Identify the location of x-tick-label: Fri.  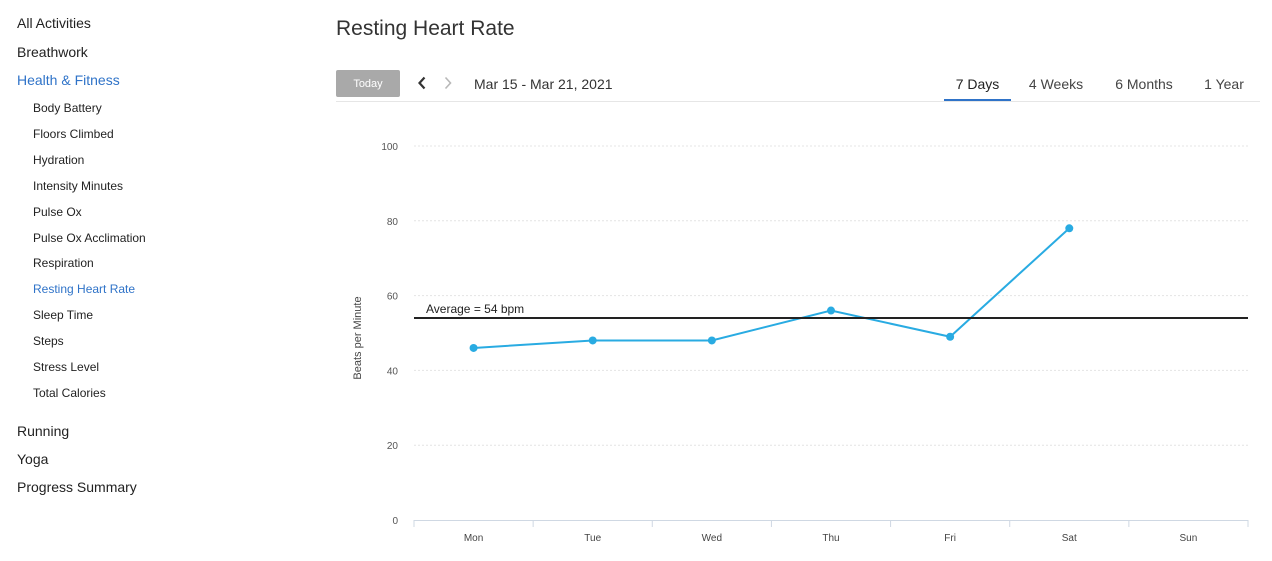
(950, 538).